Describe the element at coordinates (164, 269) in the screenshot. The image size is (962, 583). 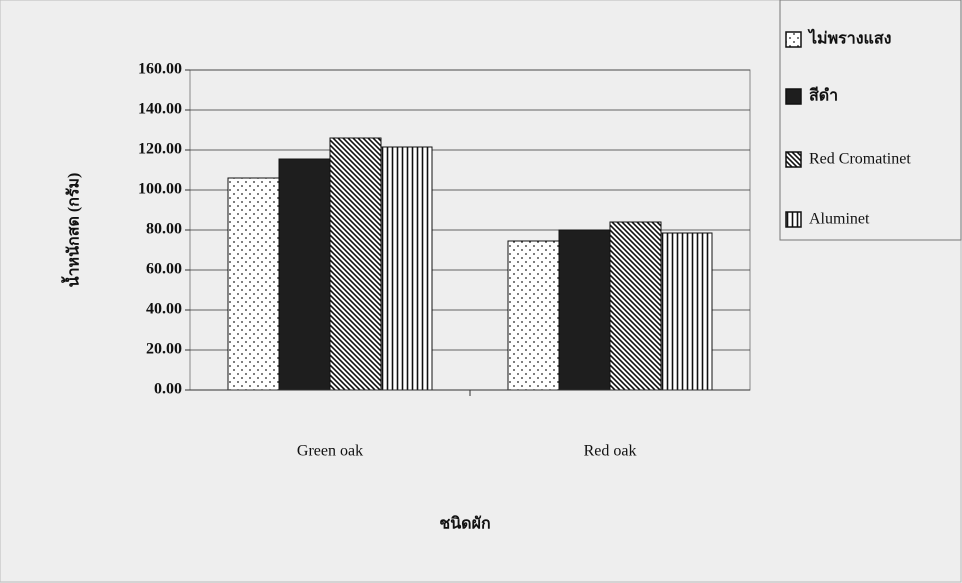
I see `y-tick-label: 60.00` at that location.